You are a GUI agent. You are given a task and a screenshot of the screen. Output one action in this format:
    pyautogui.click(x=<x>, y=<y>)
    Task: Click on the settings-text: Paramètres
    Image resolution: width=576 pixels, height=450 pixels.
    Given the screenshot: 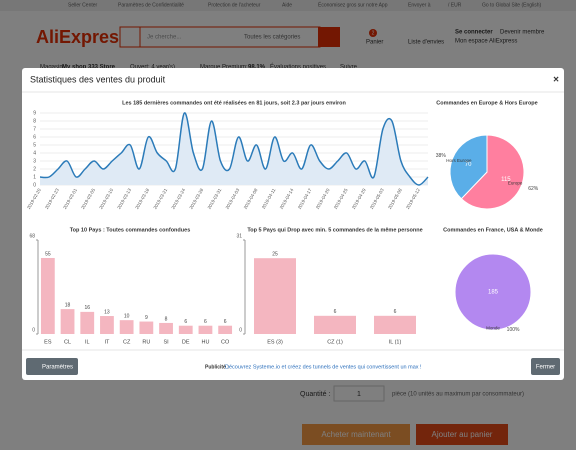 What is the action you would take?
    pyautogui.click(x=57, y=368)
    